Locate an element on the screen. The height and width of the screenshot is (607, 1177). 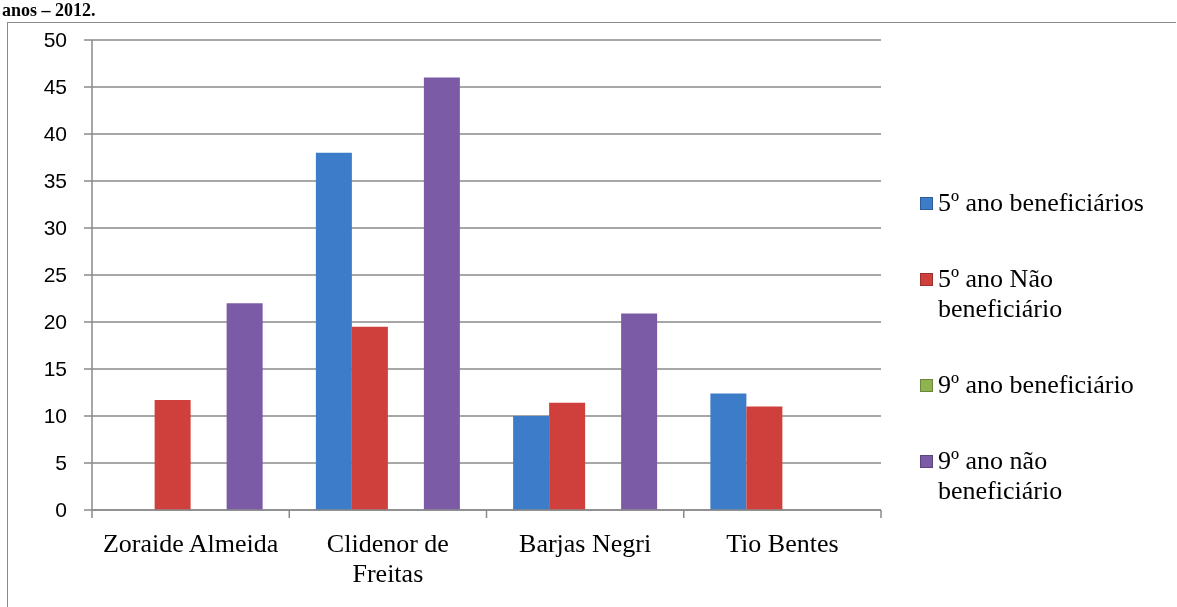
y-tick-label: 35 is located at coordinates (55, 181).